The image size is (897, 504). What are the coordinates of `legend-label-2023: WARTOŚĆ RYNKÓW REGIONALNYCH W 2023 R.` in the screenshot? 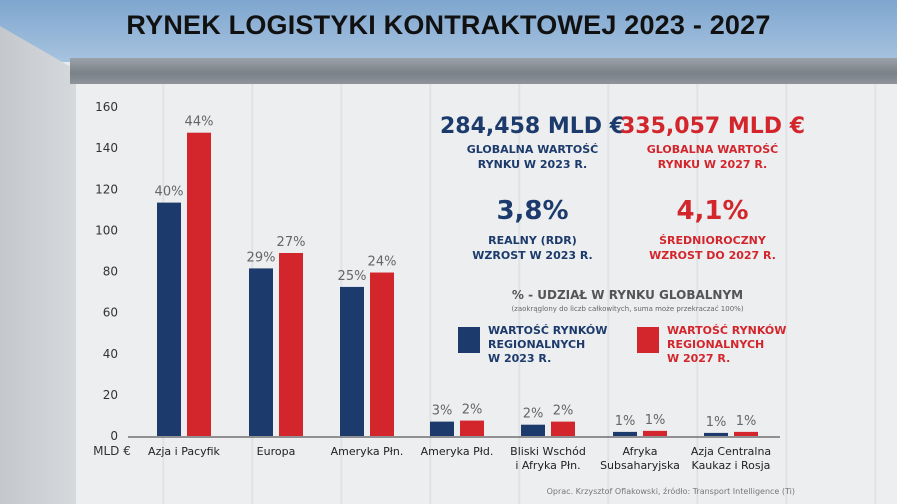 It's located at (547, 345).